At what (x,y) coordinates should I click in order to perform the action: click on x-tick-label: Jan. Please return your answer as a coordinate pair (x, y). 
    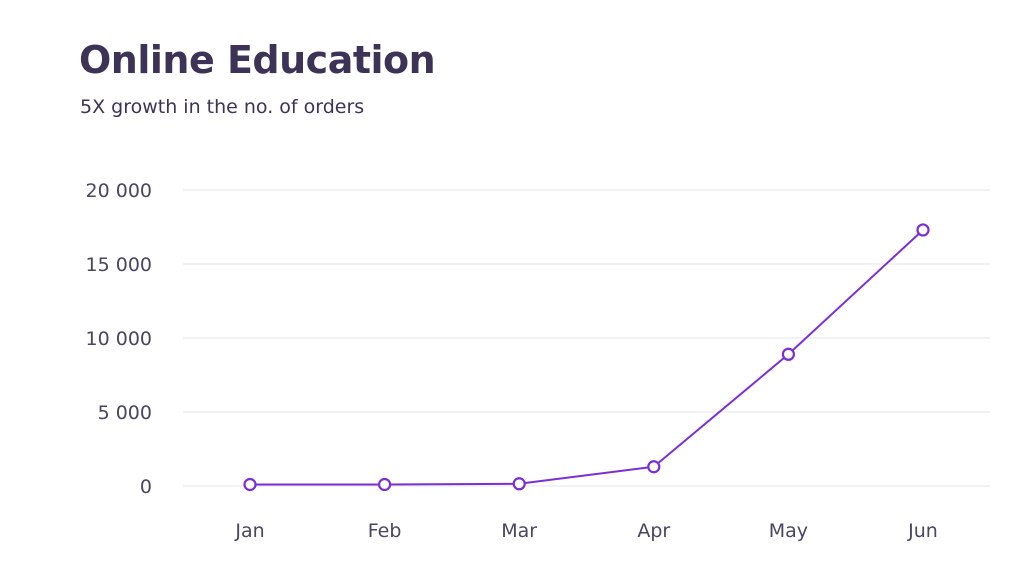
    Looking at the image, I should click on (249, 531).